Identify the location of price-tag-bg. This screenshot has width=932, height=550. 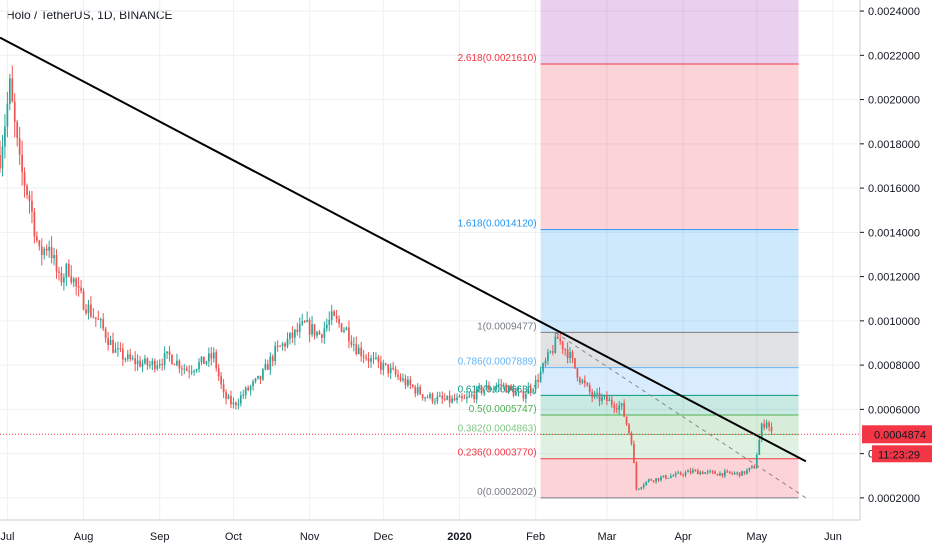
(897, 434).